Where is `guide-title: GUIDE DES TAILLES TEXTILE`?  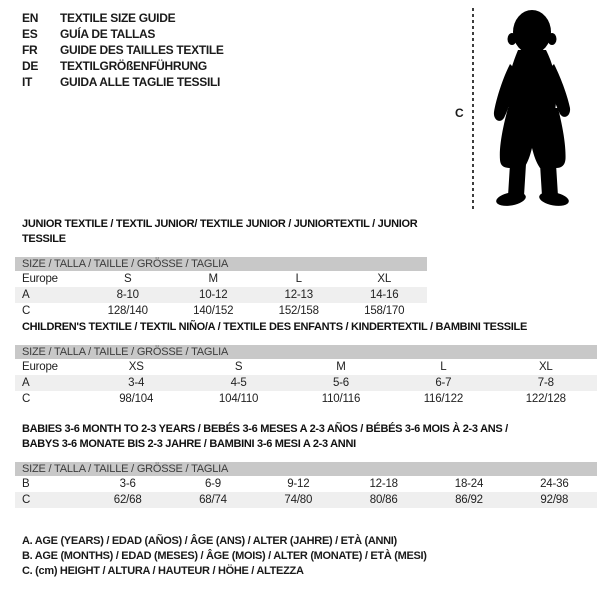 guide-title: GUIDE DES TAILLES TEXTILE is located at coordinates (142, 50).